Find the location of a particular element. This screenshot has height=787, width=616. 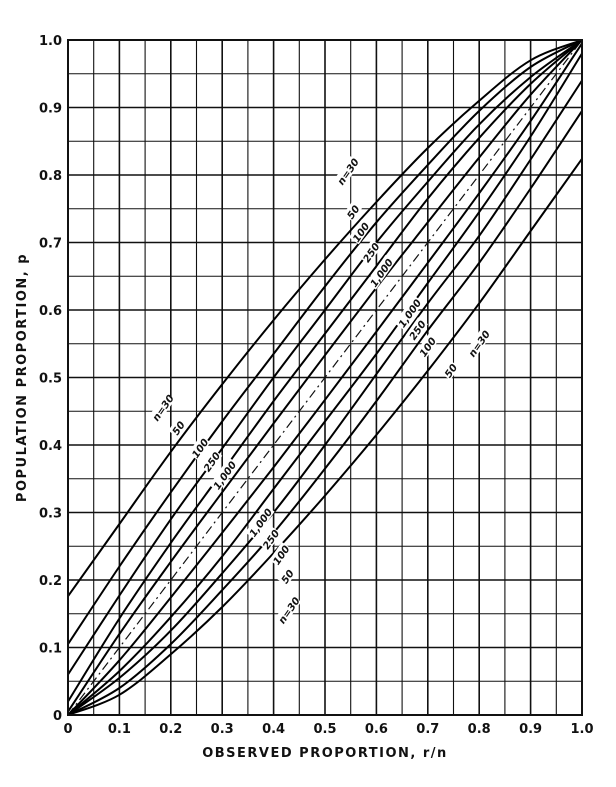

y-tick-label: 0 is located at coordinates (57, 716).